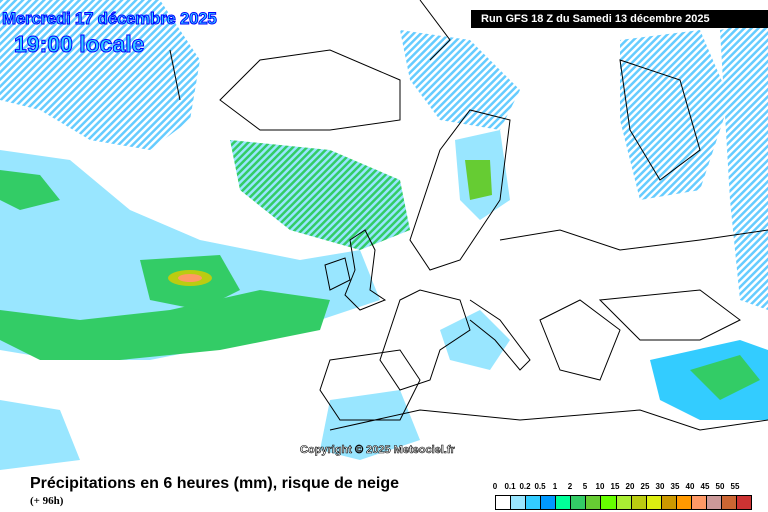  I want to click on legend-label: 55, so click(735, 486).